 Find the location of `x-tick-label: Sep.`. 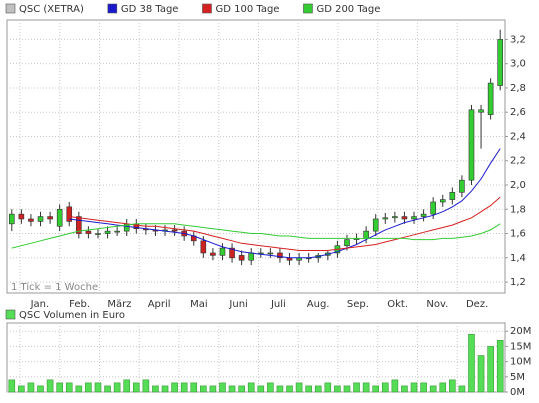

x-tick-label: Sep. is located at coordinates (358, 304).